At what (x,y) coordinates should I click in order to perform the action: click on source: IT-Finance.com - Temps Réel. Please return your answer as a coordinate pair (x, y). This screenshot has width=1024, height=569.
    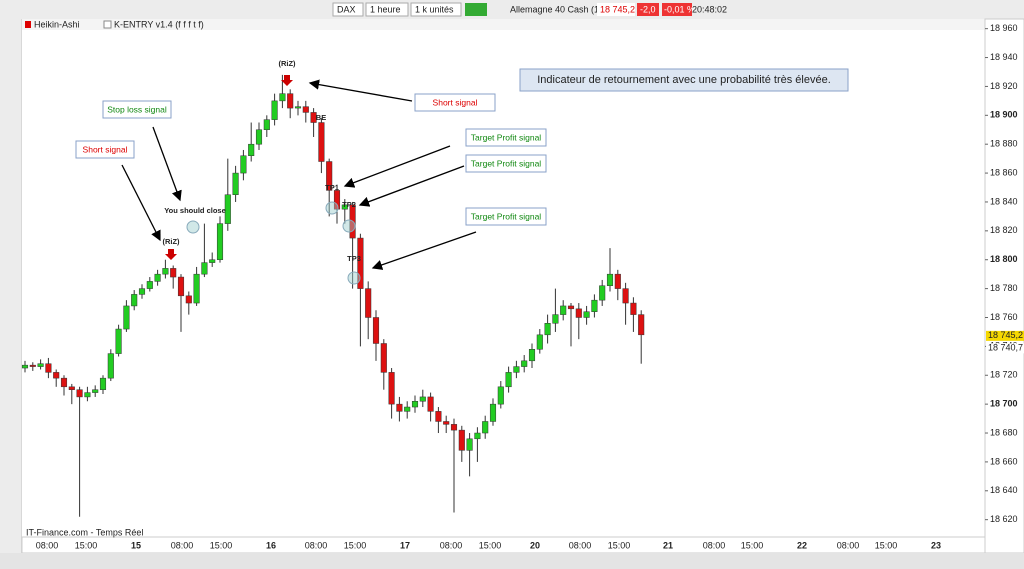
    Looking at the image, I should click on (84, 532).